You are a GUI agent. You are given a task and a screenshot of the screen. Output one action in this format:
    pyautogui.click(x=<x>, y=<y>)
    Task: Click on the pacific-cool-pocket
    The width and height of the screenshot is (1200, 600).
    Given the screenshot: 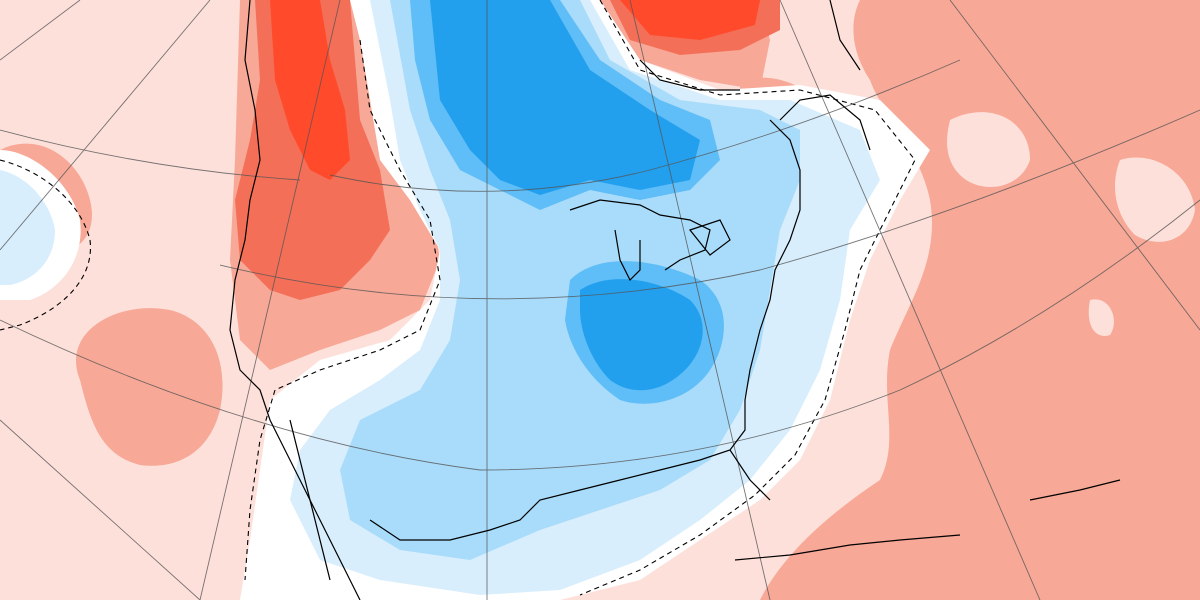 What is the action you would take?
    pyautogui.click(x=40, y=225)
    